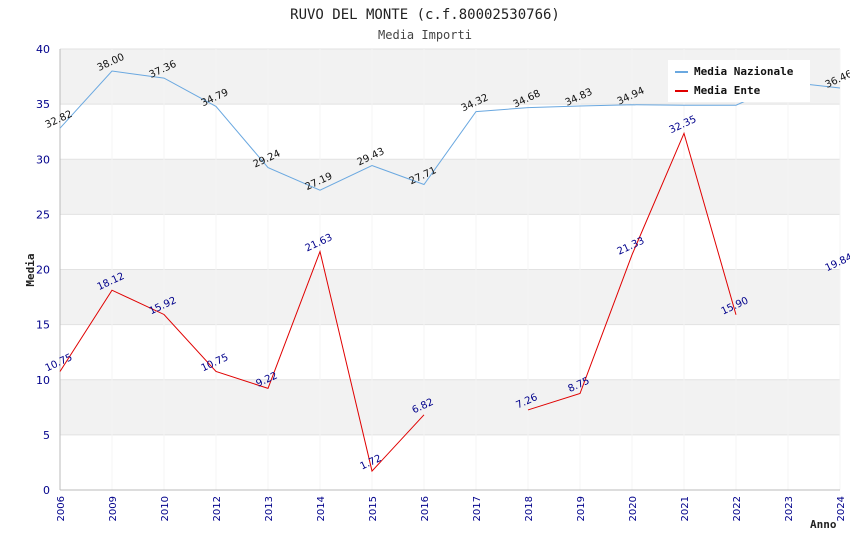  I want to click on legend-label-media-nazionale: Media Nazionale, so click(744, 71).